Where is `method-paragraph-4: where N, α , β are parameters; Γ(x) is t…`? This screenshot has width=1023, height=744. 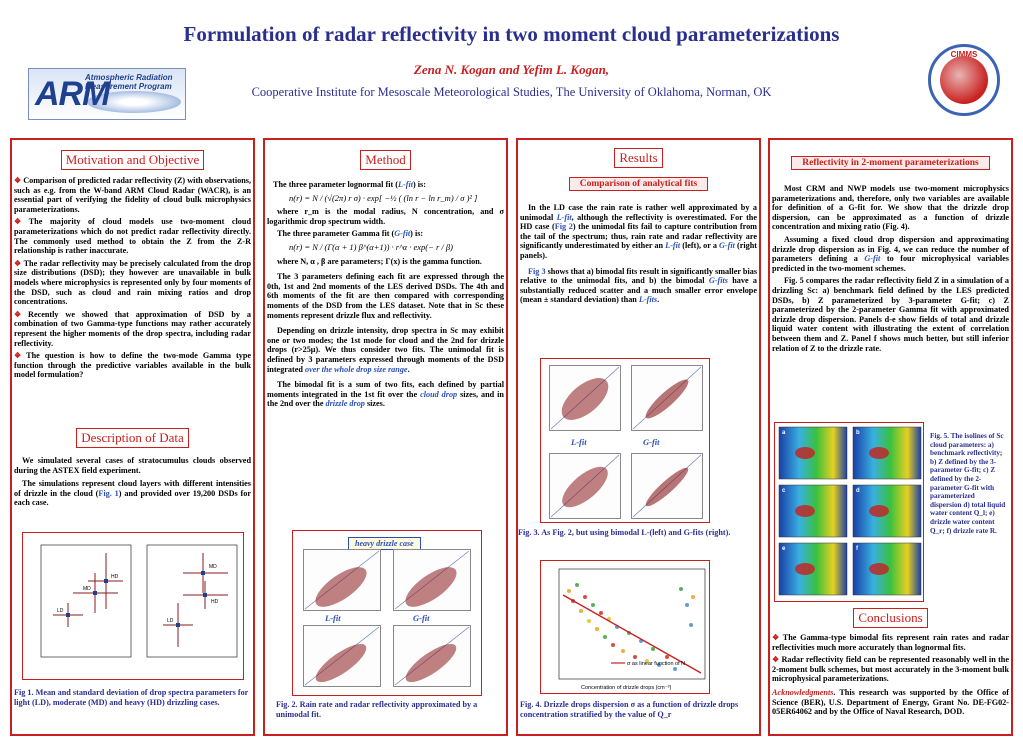
method-paragraph-4: where N, α , β are parameters; Γ(x) is t… is located at coordinates (379, 261).